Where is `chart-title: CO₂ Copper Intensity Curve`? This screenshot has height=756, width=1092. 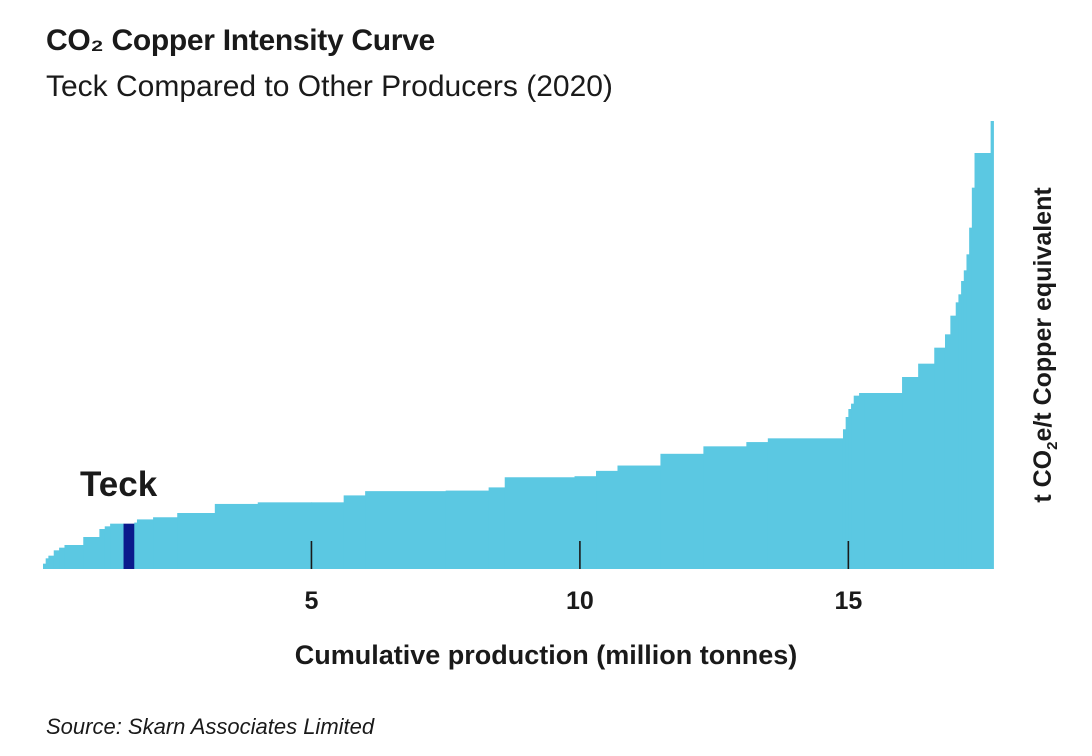 chart-title: CO₂ Copper Intensity Curve is located at coordinates (240, 40).